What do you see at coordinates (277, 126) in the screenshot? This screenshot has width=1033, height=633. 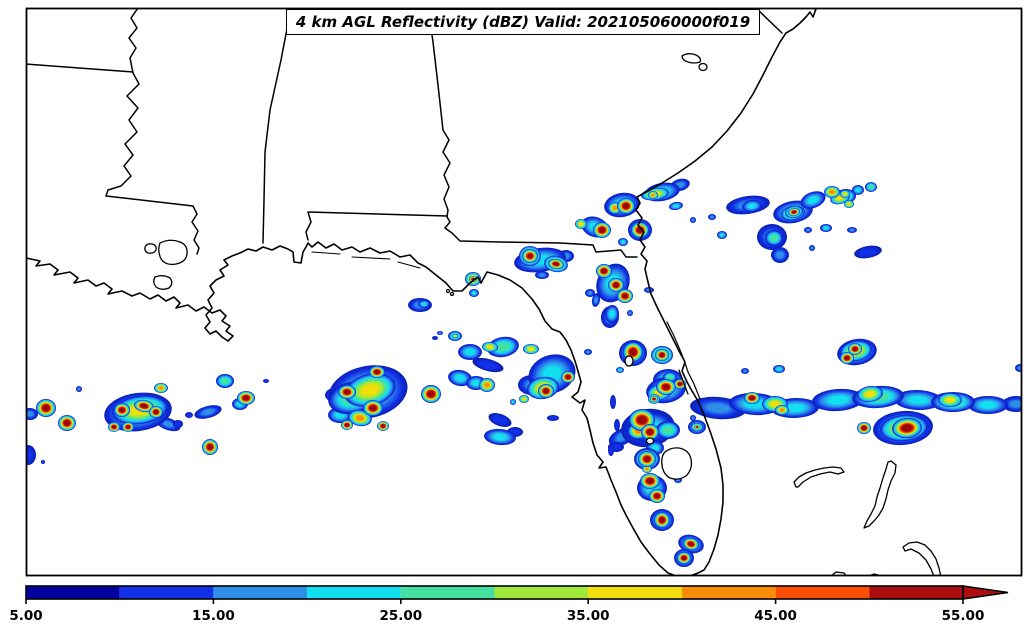 I see `state-border-mississippi-alabama` at bounding box center [277, 126].